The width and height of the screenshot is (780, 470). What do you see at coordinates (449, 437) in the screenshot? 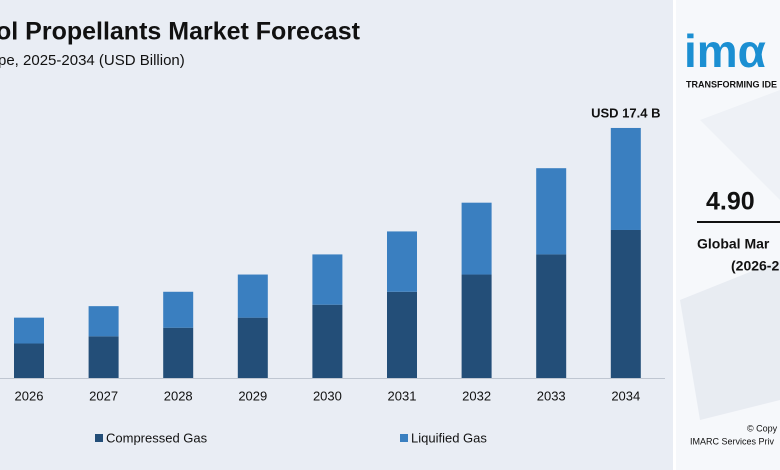
I see `legend-label: Liquified Gas` at bounding box center [449, 437].